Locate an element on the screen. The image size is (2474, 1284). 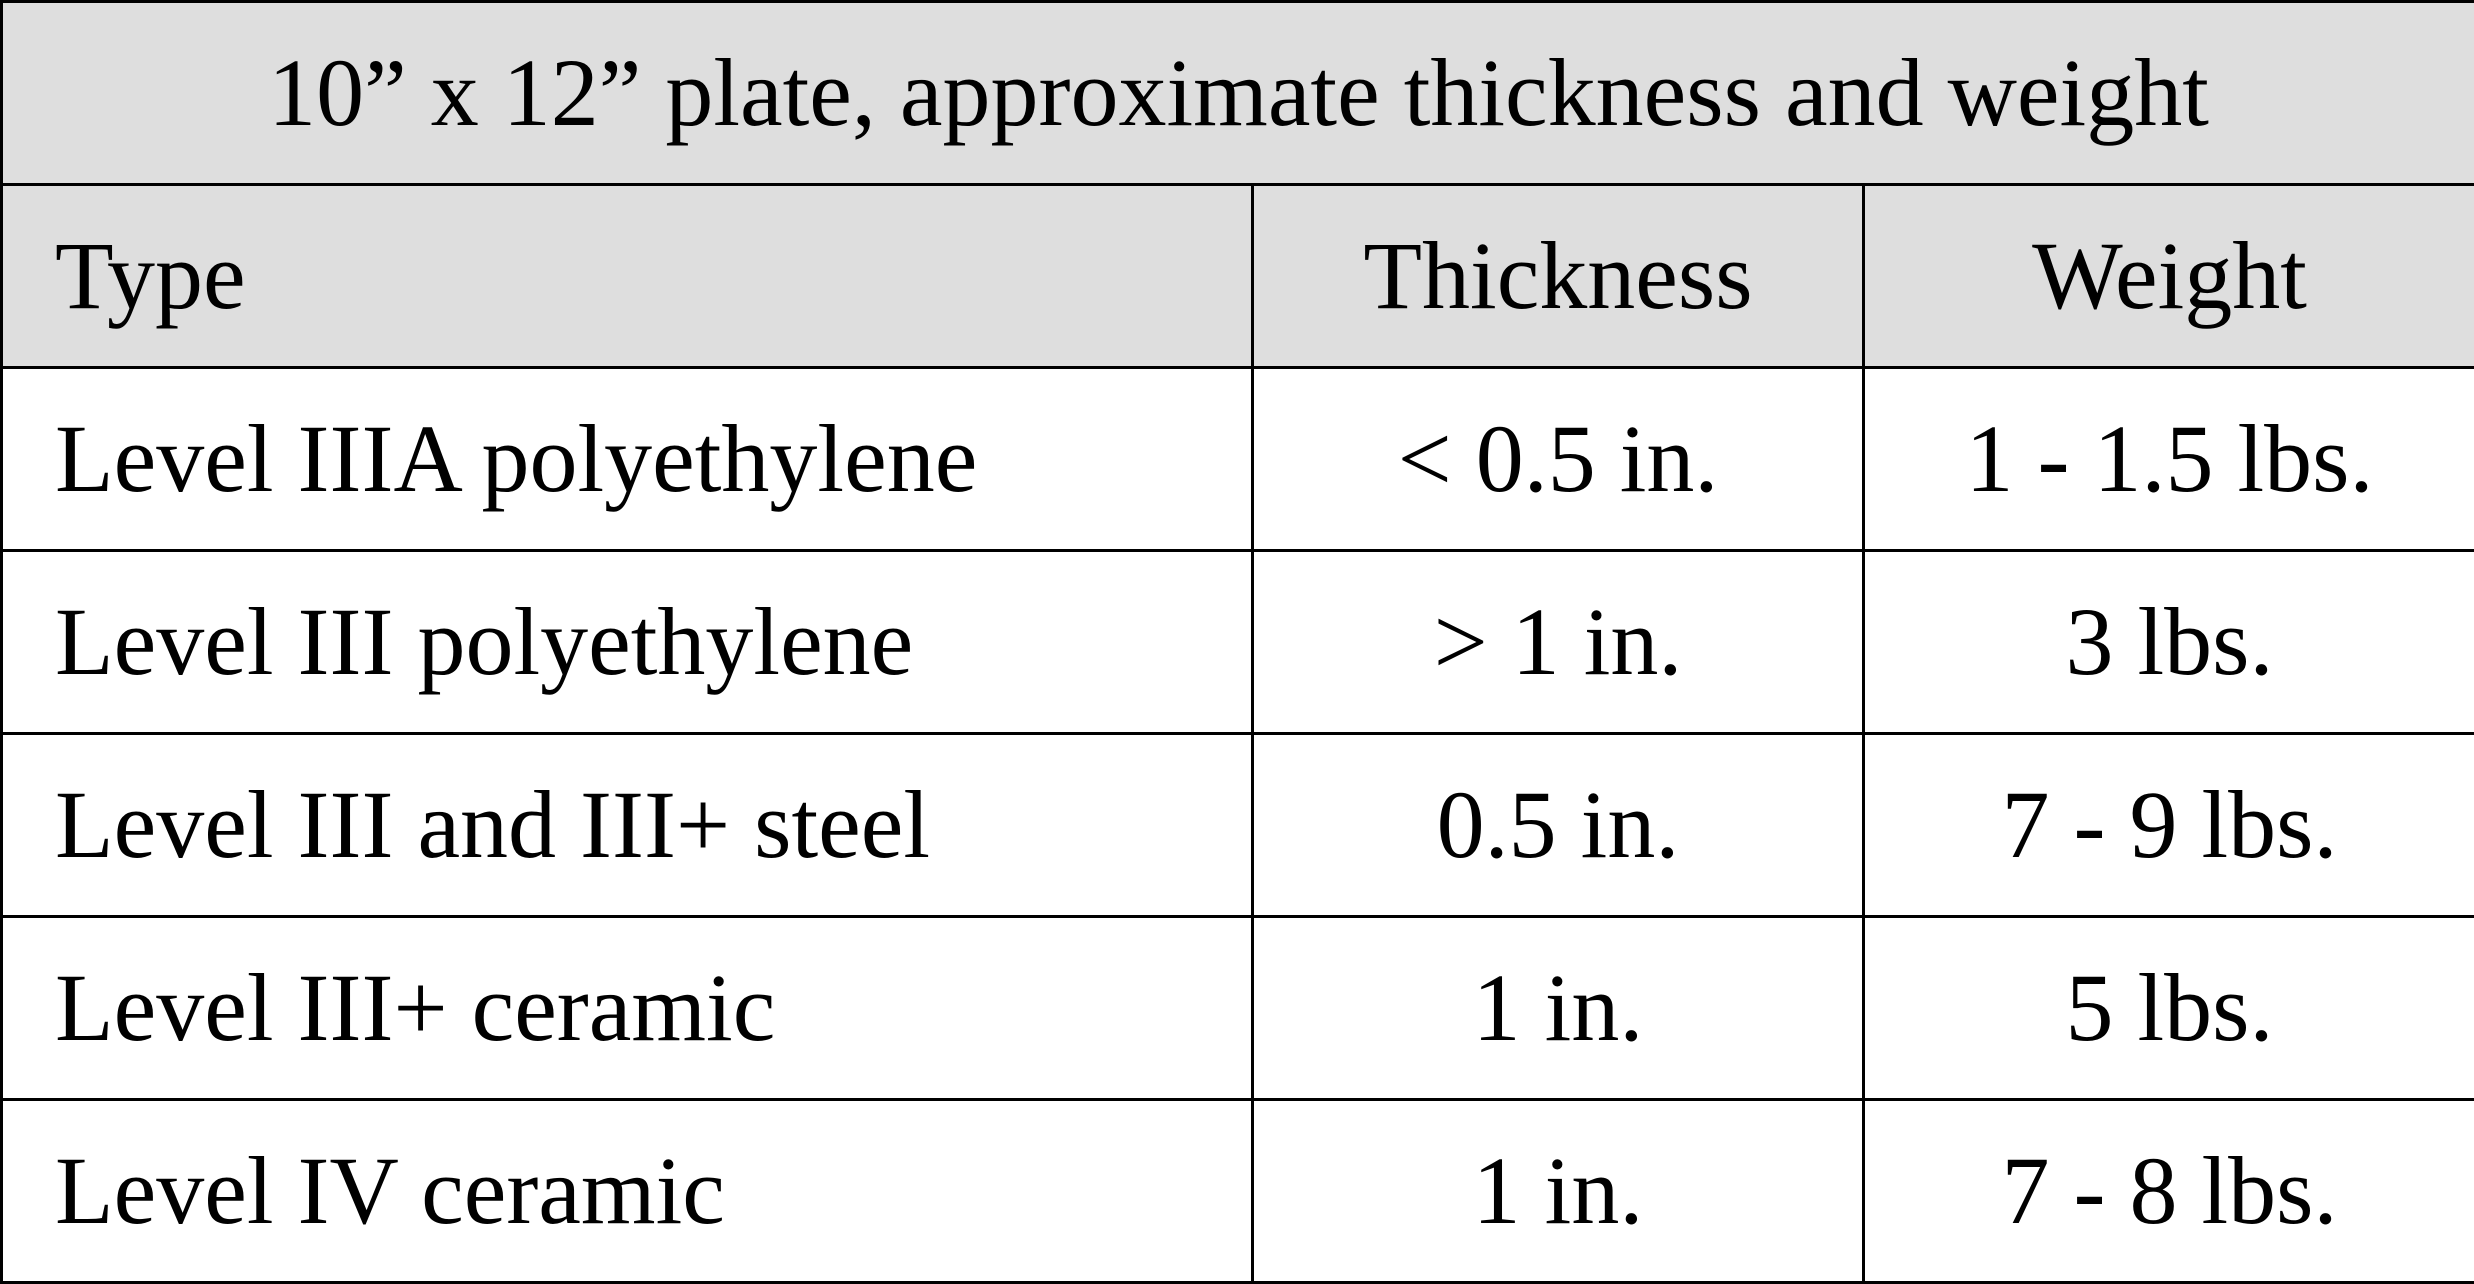
table-cell: 3 lbs. is located at coordinates (2169, 642).